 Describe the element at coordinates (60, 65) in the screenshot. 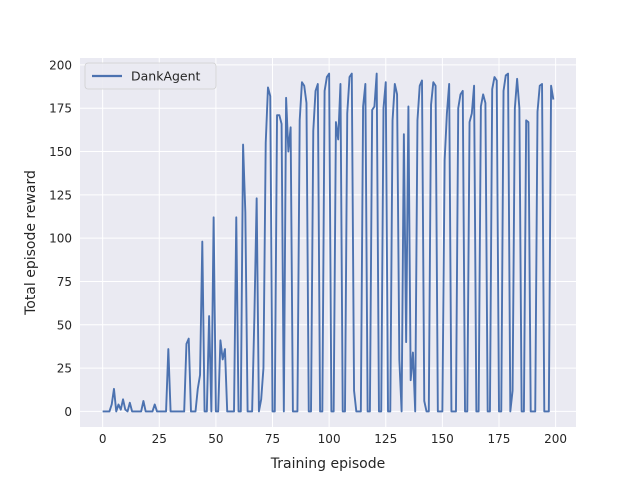

I see `y-tick-label: 200` at that location.